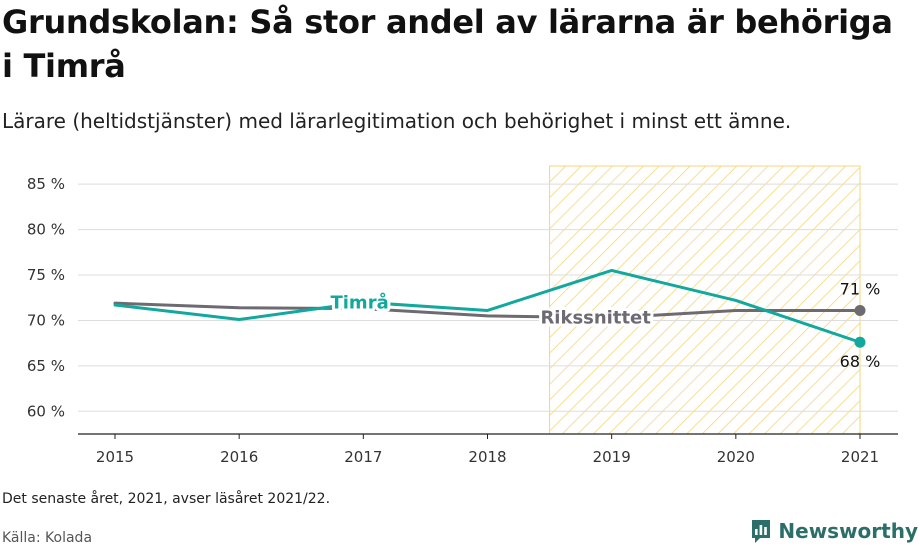 This screenshot has height=552, width=920. I want to click on series-line-timra, so click(487, 306).